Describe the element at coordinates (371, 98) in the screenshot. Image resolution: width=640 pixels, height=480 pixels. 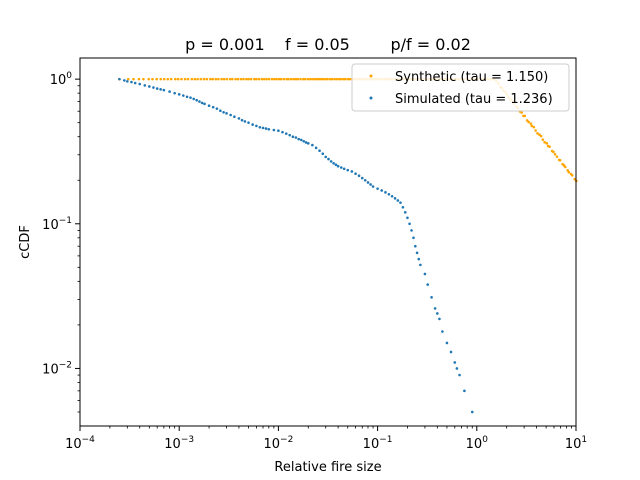
I see `legend-marker` at that location.